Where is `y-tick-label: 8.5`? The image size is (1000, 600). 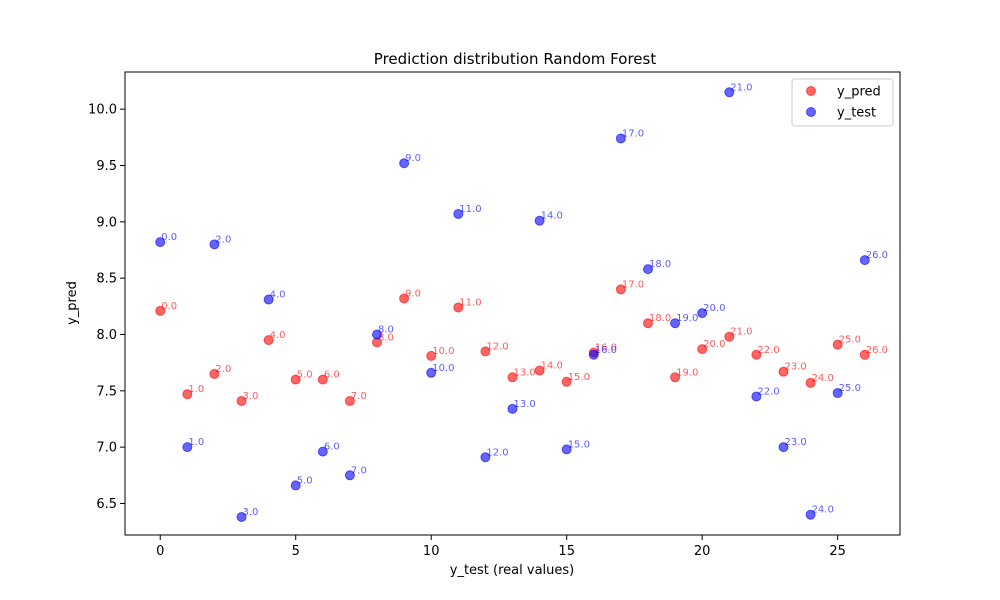 y-tick-label: 8.5 is located at coordinates (106, 279).